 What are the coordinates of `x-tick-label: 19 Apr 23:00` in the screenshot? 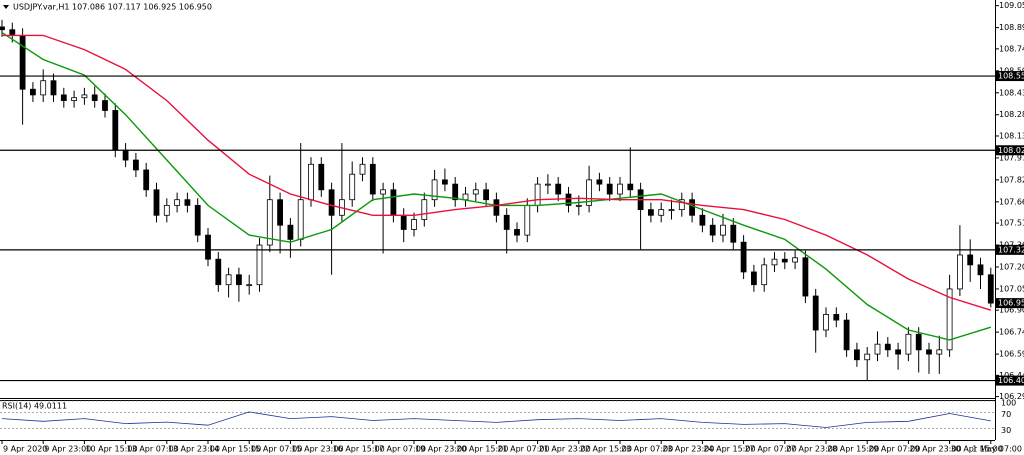 It's located at (441, 449).